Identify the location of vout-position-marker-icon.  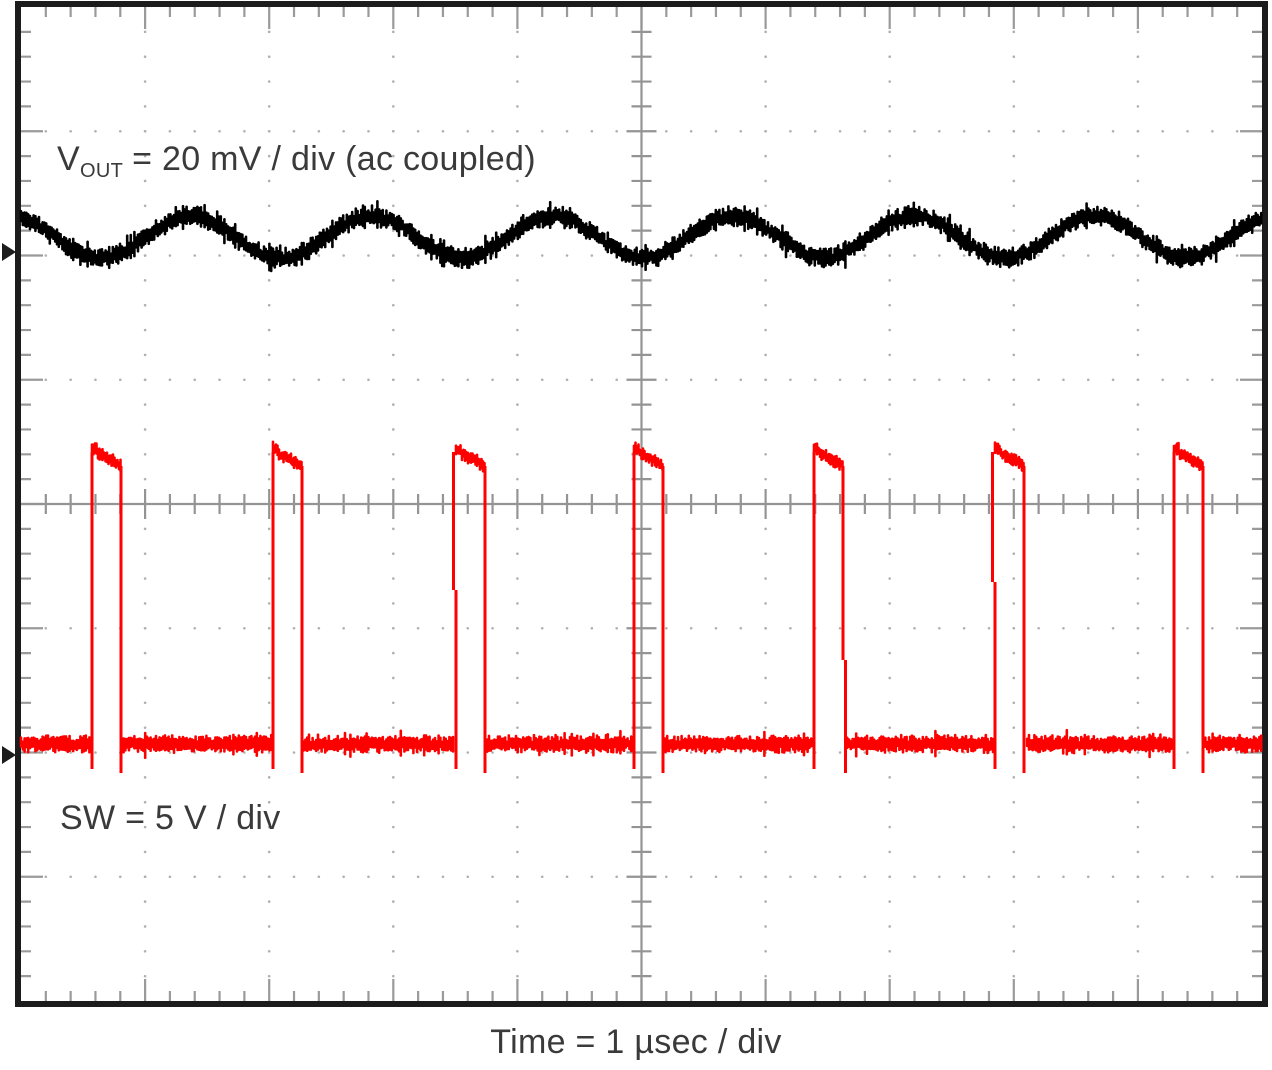
(9, 252).